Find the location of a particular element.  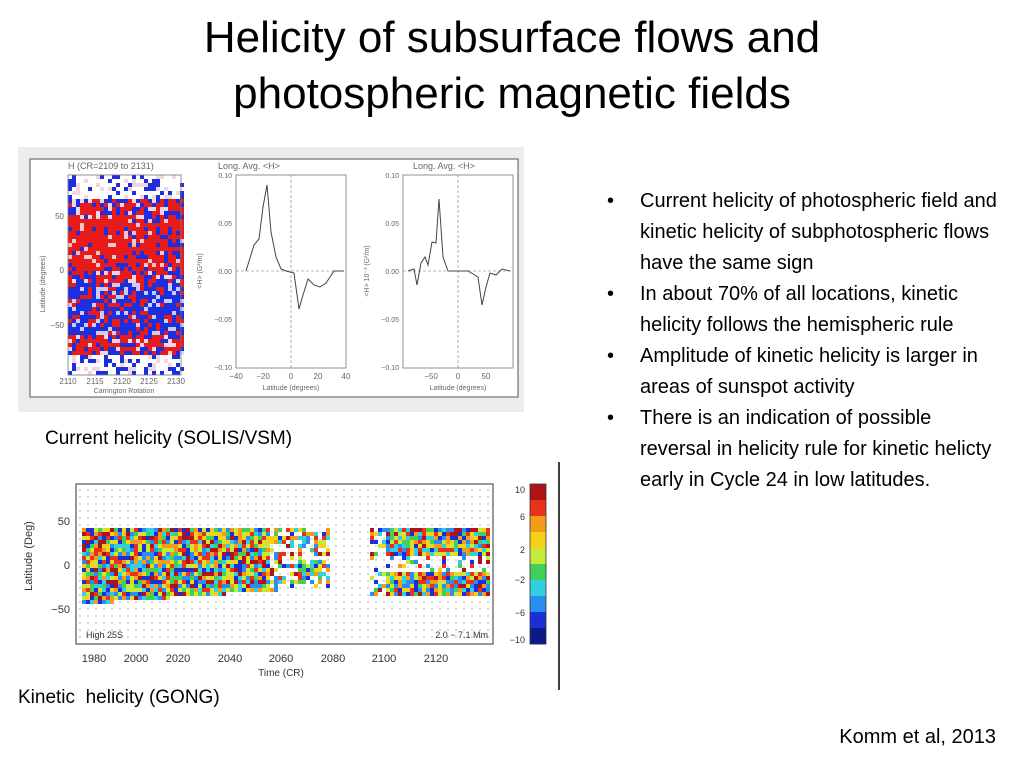

plot1-ytick: 0.05 is located at coordinates (225, 224).